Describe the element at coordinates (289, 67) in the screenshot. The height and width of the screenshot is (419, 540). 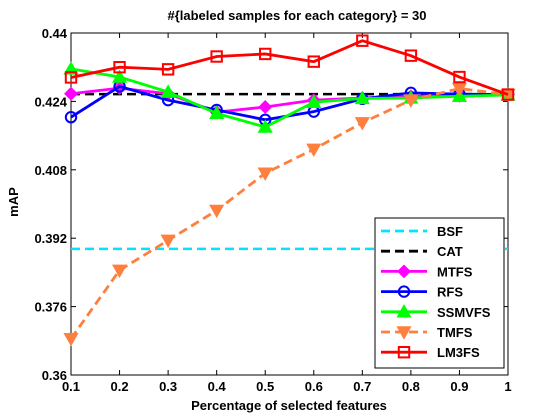
I see `series-lm3fs-line` at that location.